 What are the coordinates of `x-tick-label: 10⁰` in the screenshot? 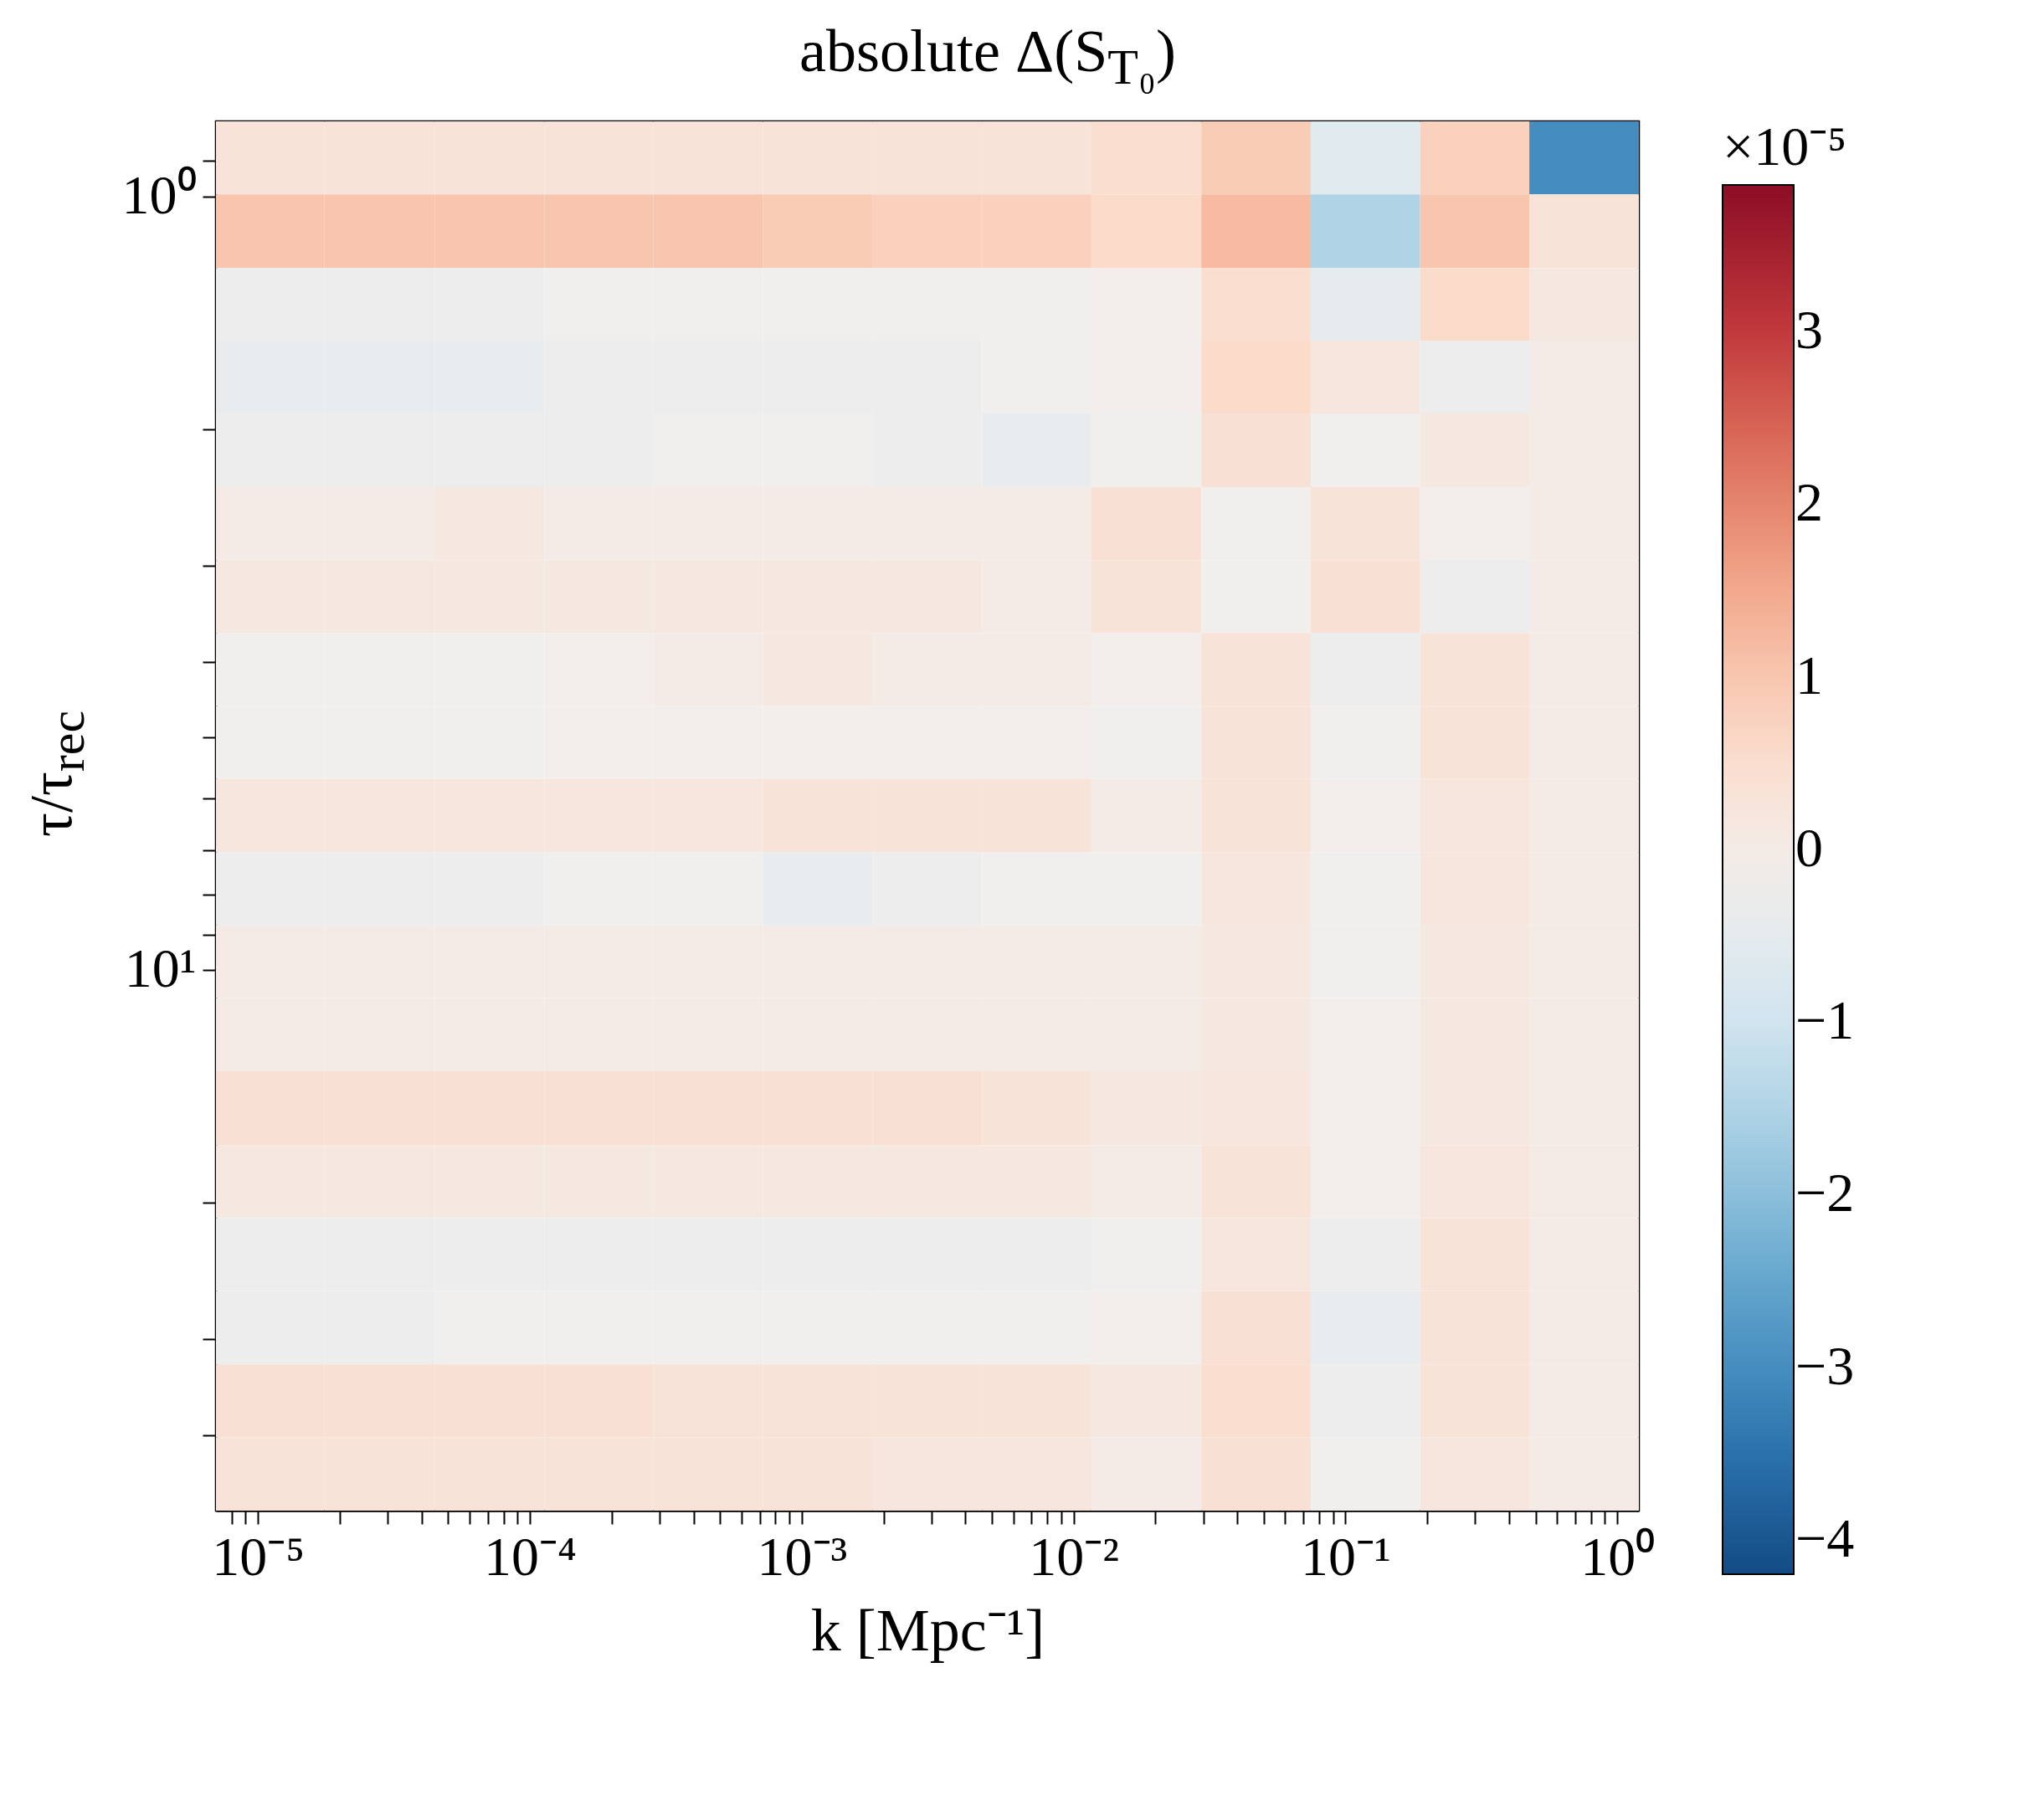 It's located at (1618, 1556).